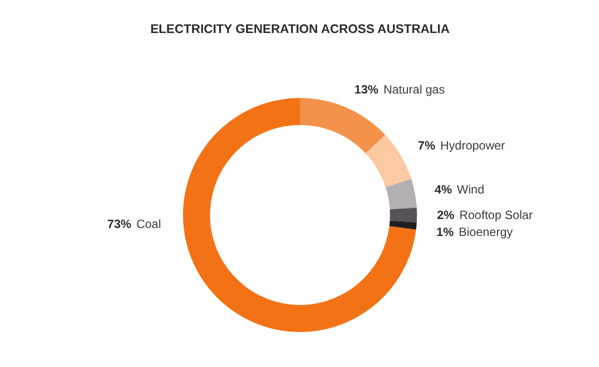  I want to click on data-label: 1%, so click(445, 232).